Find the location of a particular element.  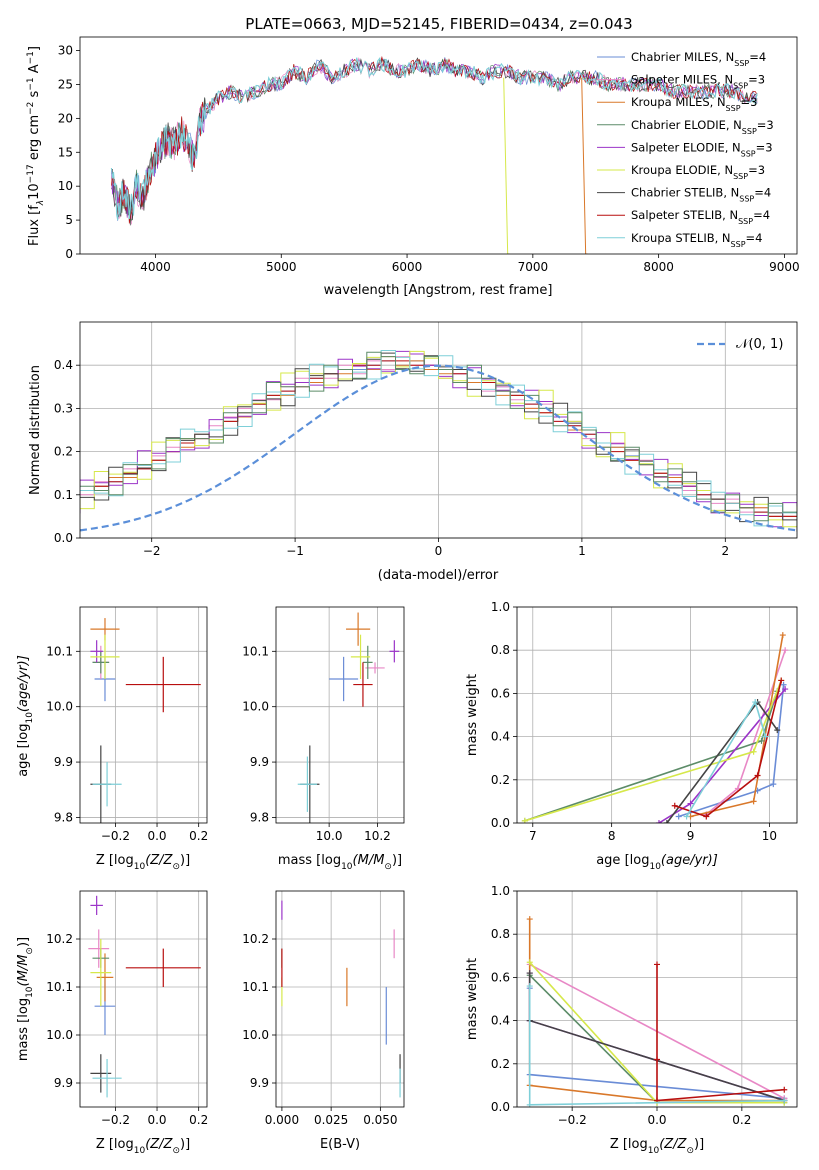

x-axis-label: mass [log10(M/M⊙)] is located at coordinates (340, 862).